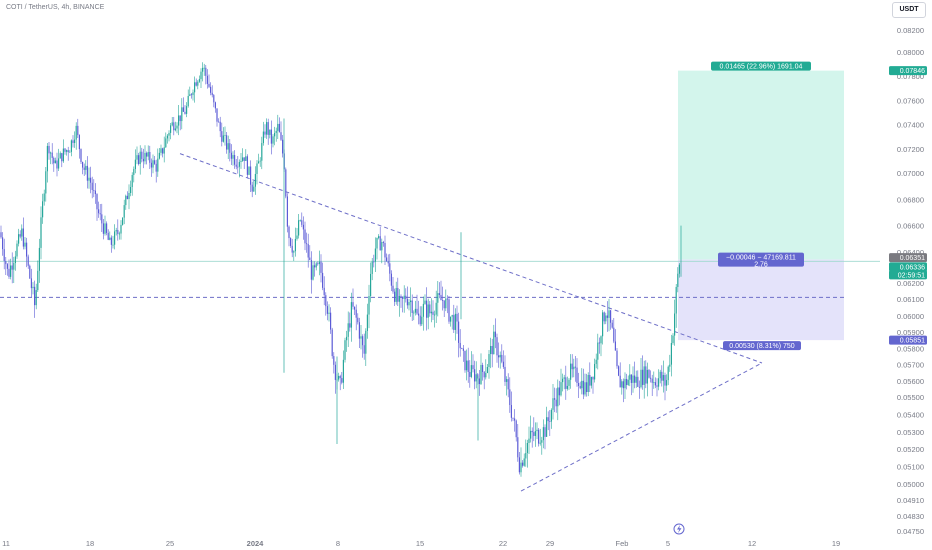  Describe the element at coordinates (761, 165) in the screenshot. I see `take-profit-zone` at that location.